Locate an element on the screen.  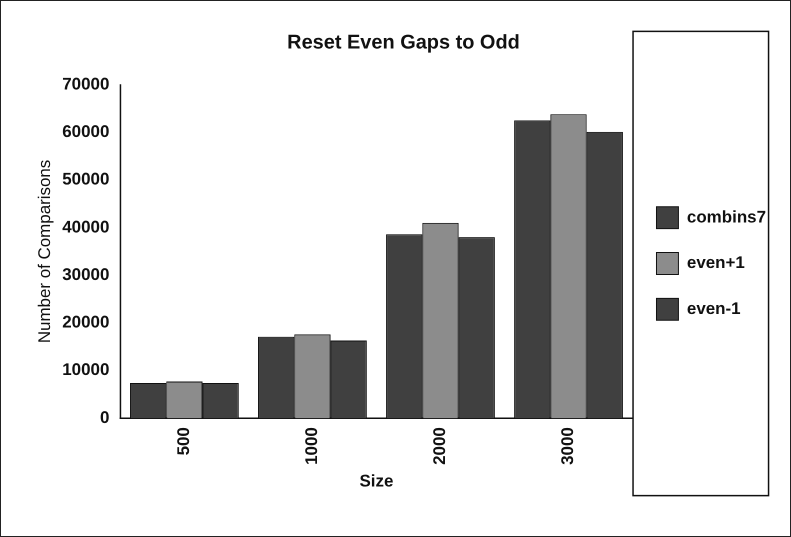
legend-label: even-1 is located at coordinates (713, 308).